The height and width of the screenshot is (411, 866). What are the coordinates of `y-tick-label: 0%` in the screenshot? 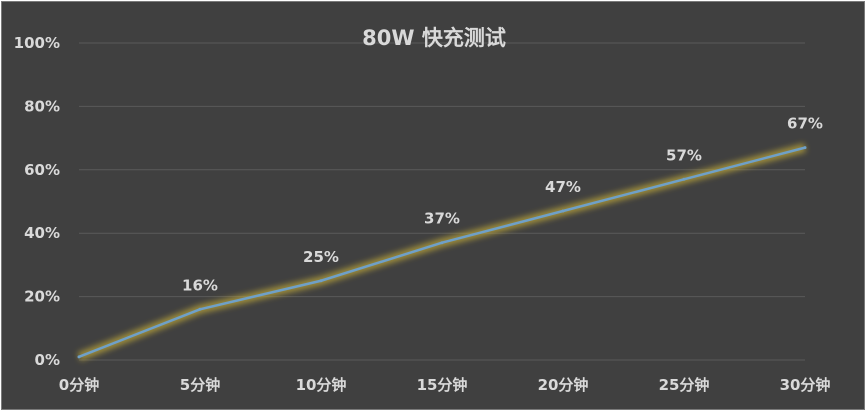 It's located at (47, 360).